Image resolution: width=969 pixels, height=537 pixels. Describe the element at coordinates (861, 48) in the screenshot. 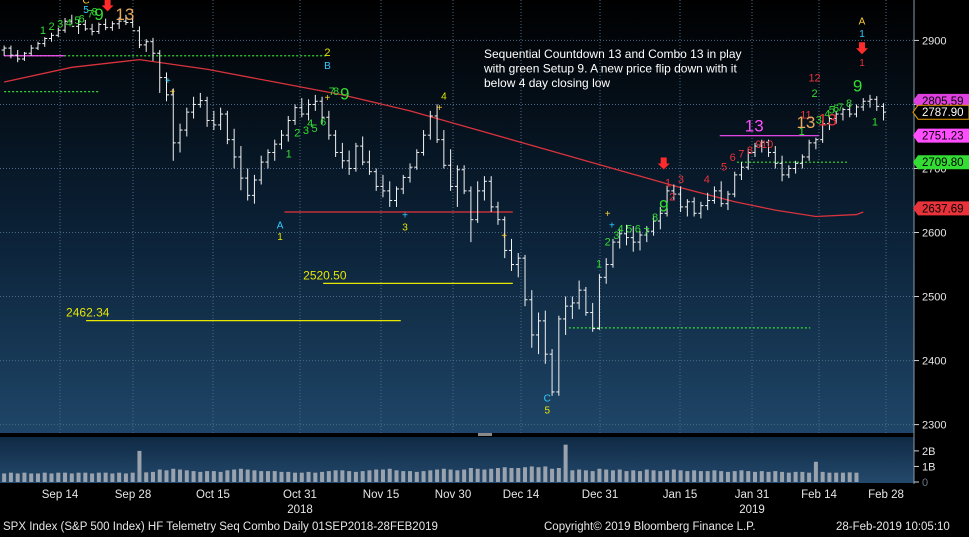

I see `price-flip-arrow-icon` at that location.